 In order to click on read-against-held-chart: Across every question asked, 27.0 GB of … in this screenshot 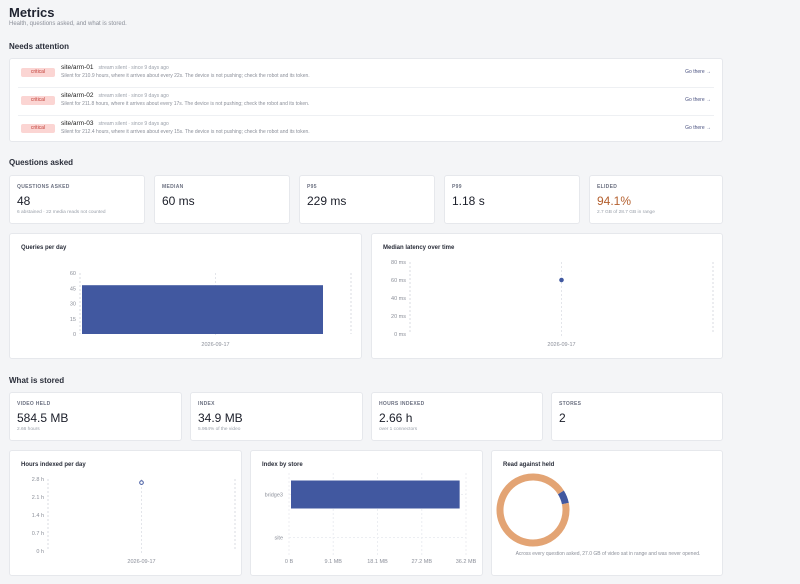, I will do `click(598, 515)`.